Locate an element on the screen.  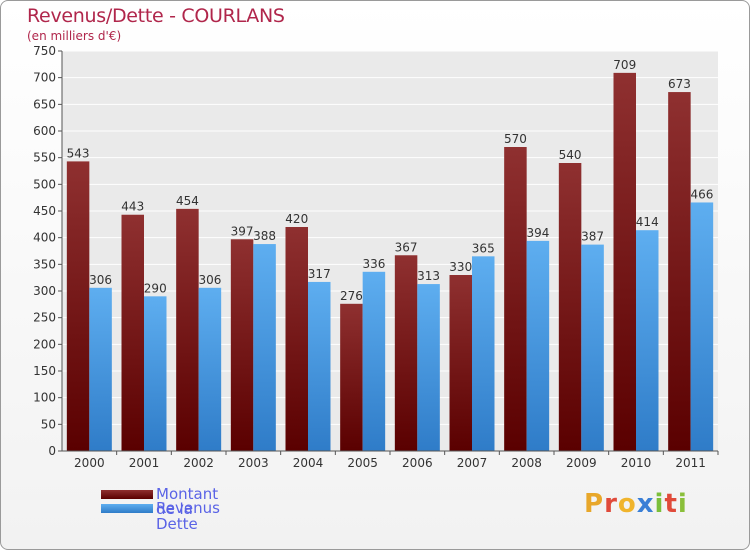
legend-swatch-revenue is located at coordinates (127, 508).